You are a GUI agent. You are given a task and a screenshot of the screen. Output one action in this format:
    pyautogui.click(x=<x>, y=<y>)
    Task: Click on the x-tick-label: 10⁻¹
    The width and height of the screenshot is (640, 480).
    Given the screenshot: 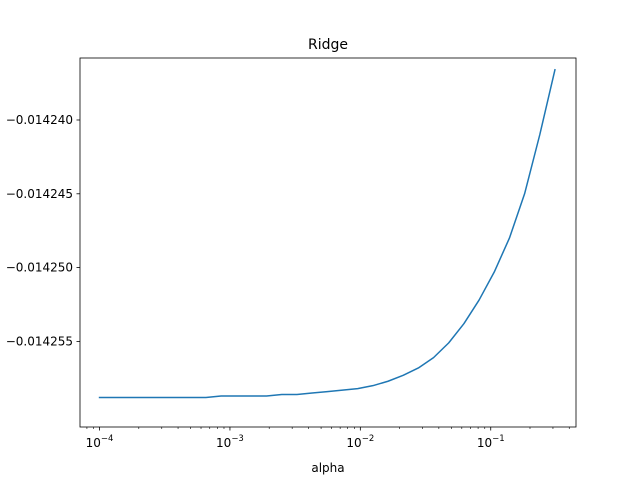 What is the action you would take?
    pyautogui.click(x=491, y=442)
    